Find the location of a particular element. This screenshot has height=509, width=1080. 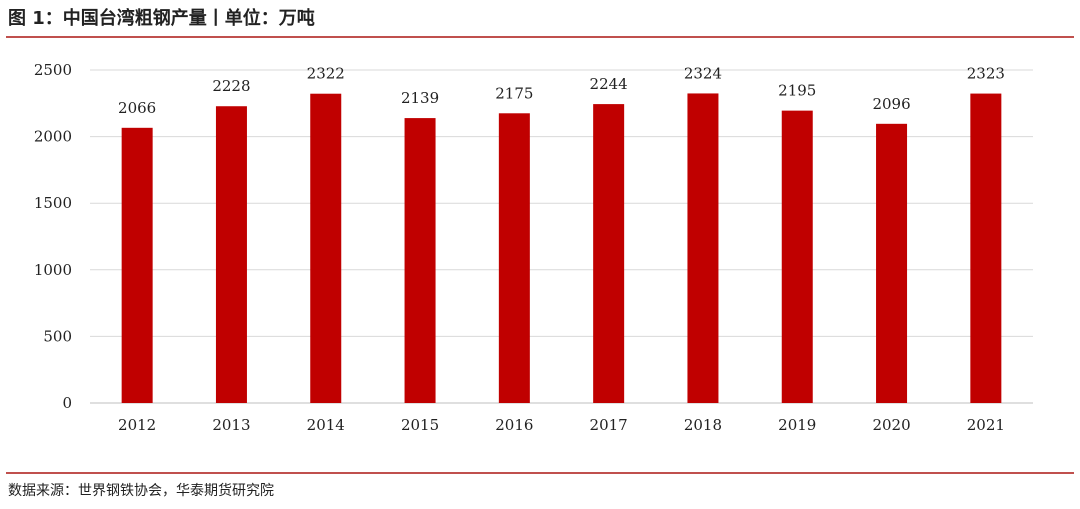

data-label-2012: 2066 is located at coordinates (137, 108).